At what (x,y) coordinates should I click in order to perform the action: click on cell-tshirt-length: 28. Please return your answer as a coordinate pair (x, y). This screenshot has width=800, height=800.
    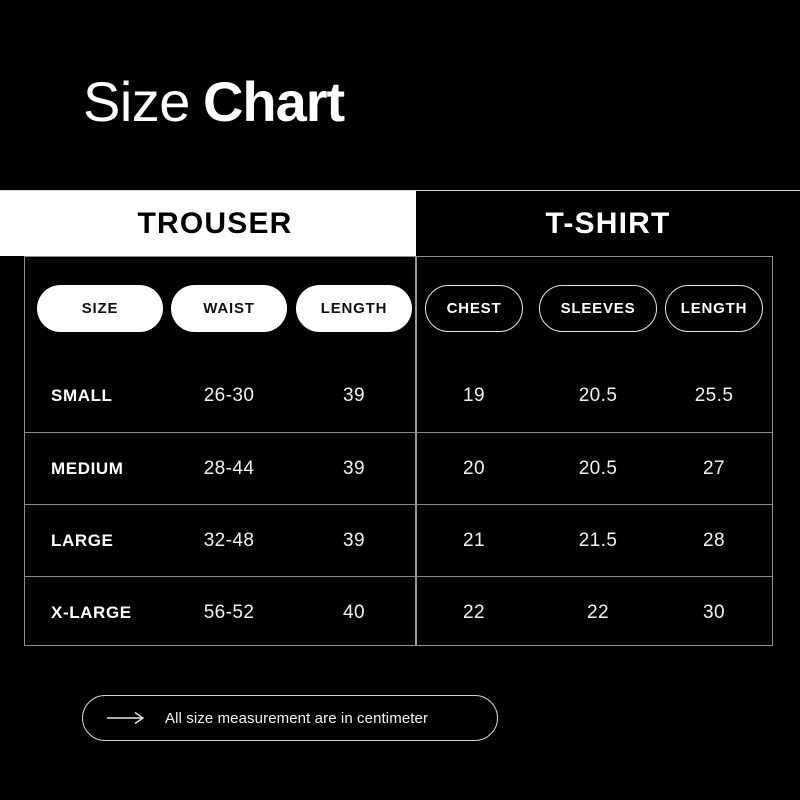
    Looking at the image, I should click on (714, 540).